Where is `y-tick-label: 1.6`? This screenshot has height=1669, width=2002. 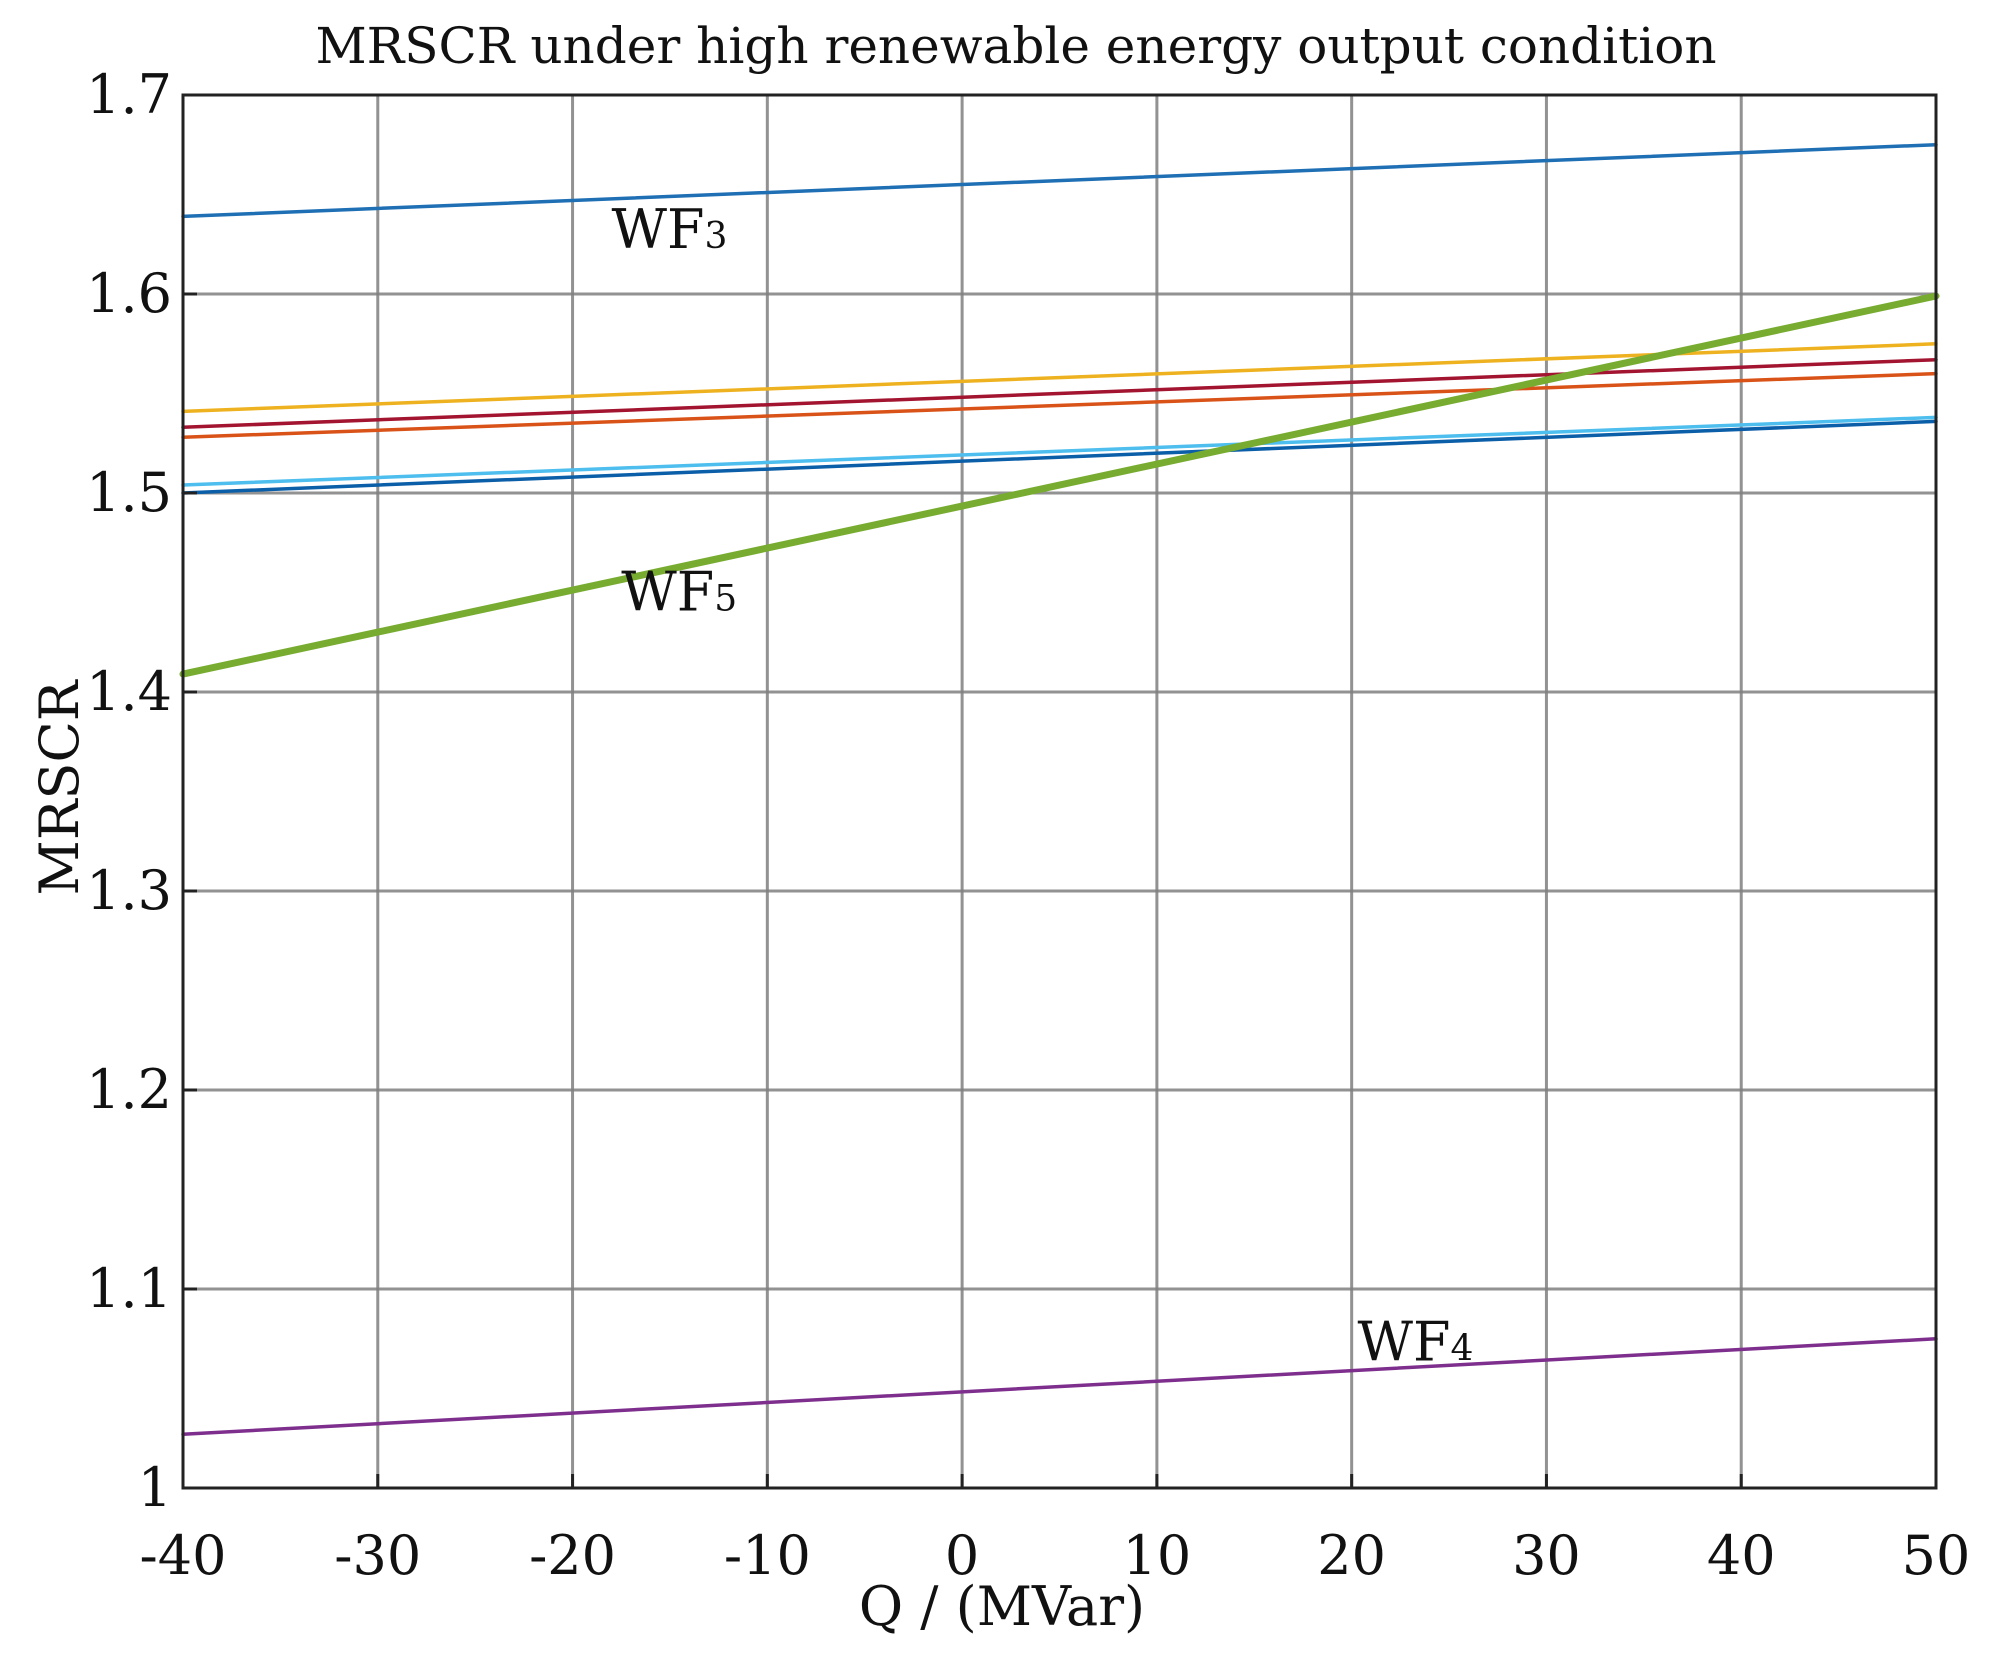 y-tick-label: 1.6 is located at coordinates (129, 293).